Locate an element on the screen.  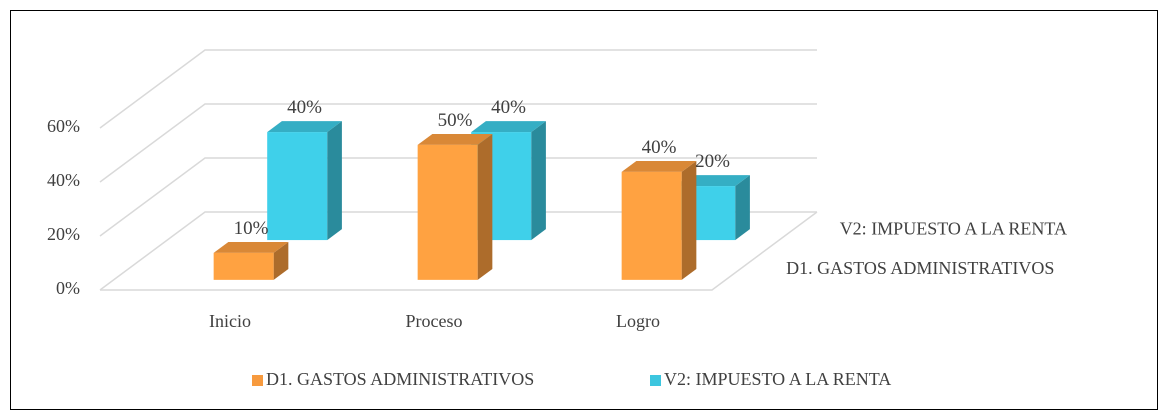
y-tick-label: 40% is located at coordinates (63, 180).